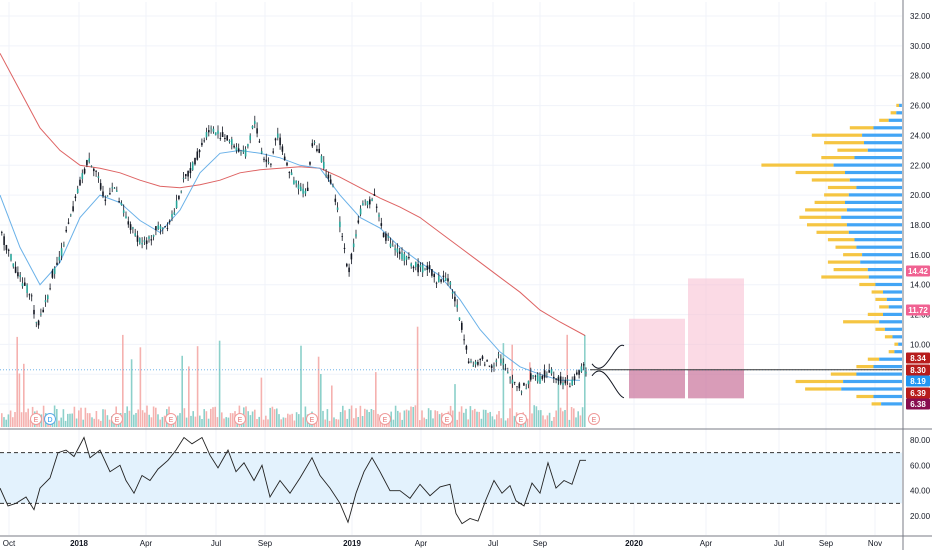 This screenshot has width=932, height=555. I want to click on price-badge, so click(918, 358).